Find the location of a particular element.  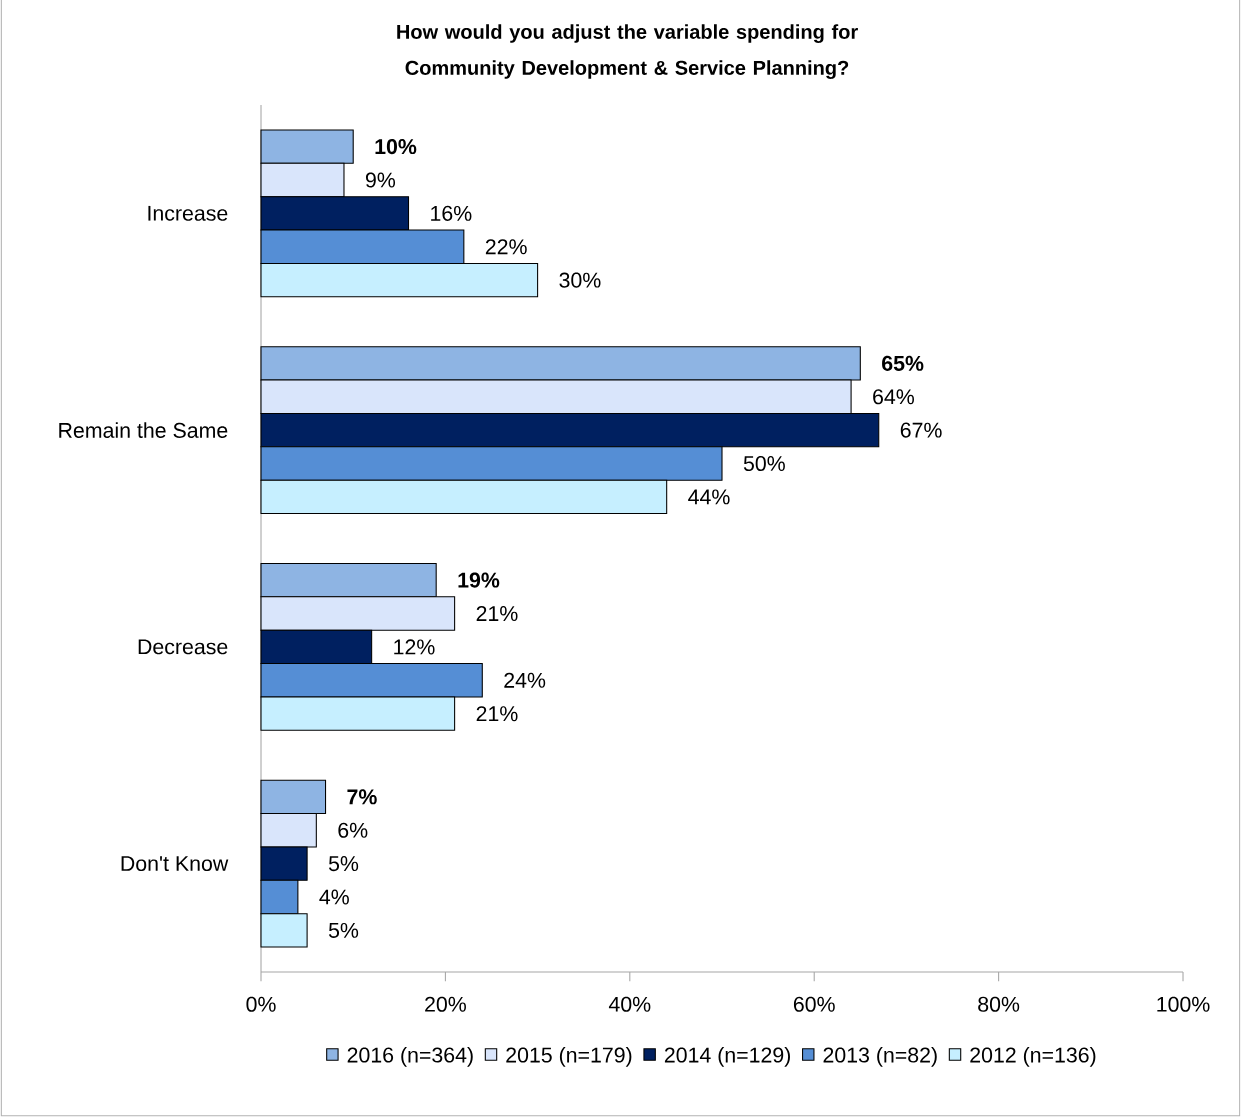

y-tick-label: Remain the Same is located at coordinates (143, 430).